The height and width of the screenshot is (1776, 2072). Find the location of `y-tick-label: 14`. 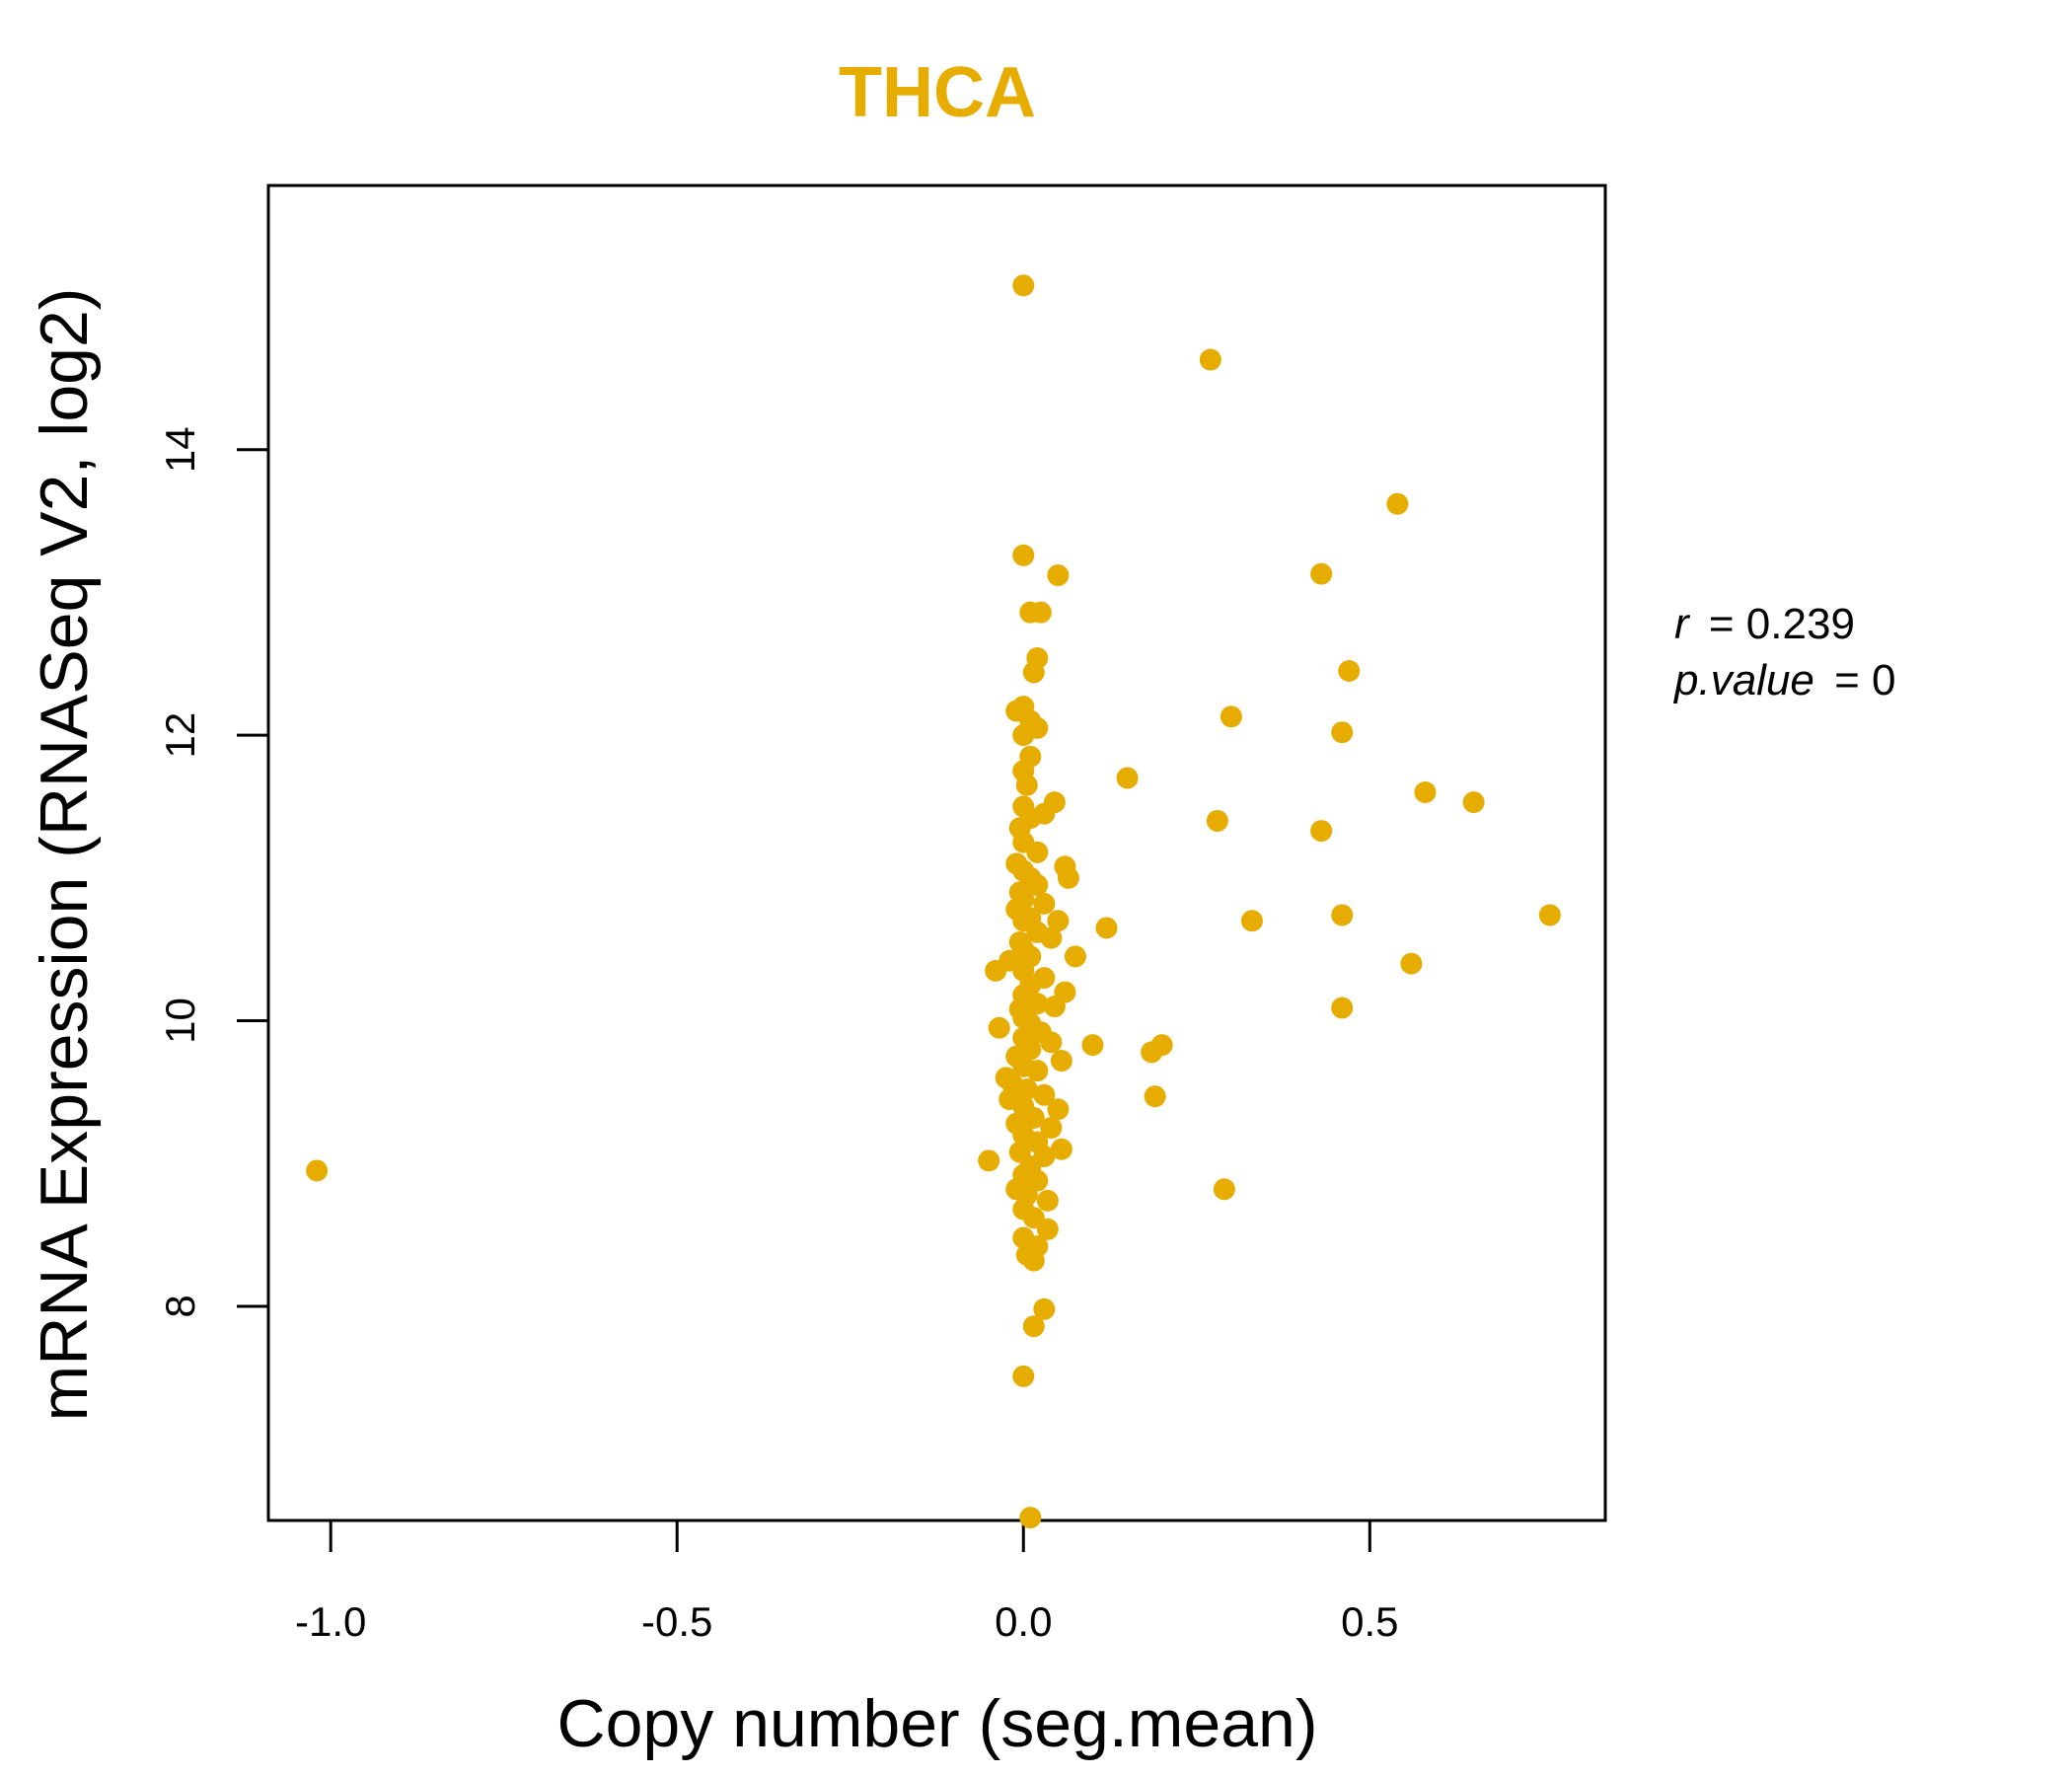

y-tick-label: 14 is located at coordinates (180, 450).